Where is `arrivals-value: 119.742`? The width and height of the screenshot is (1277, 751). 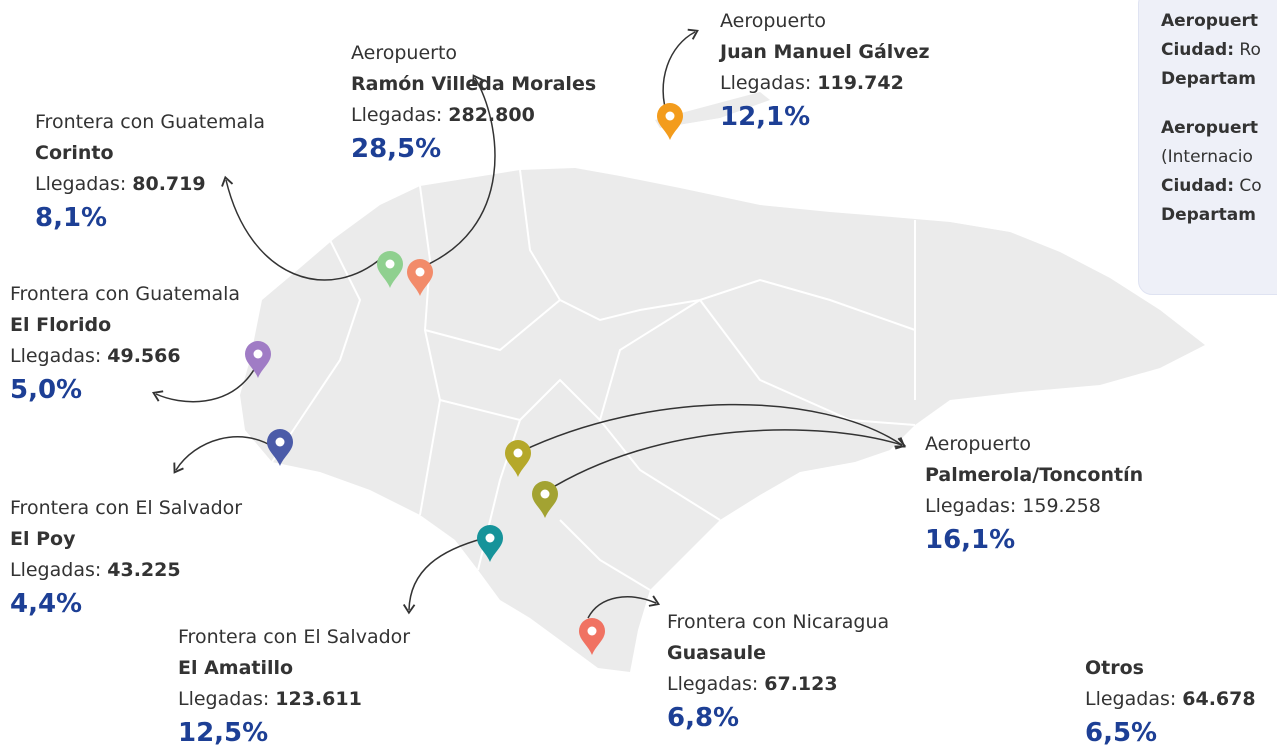 arrivals-value: 119.742 is located at coordinates (860, 83).